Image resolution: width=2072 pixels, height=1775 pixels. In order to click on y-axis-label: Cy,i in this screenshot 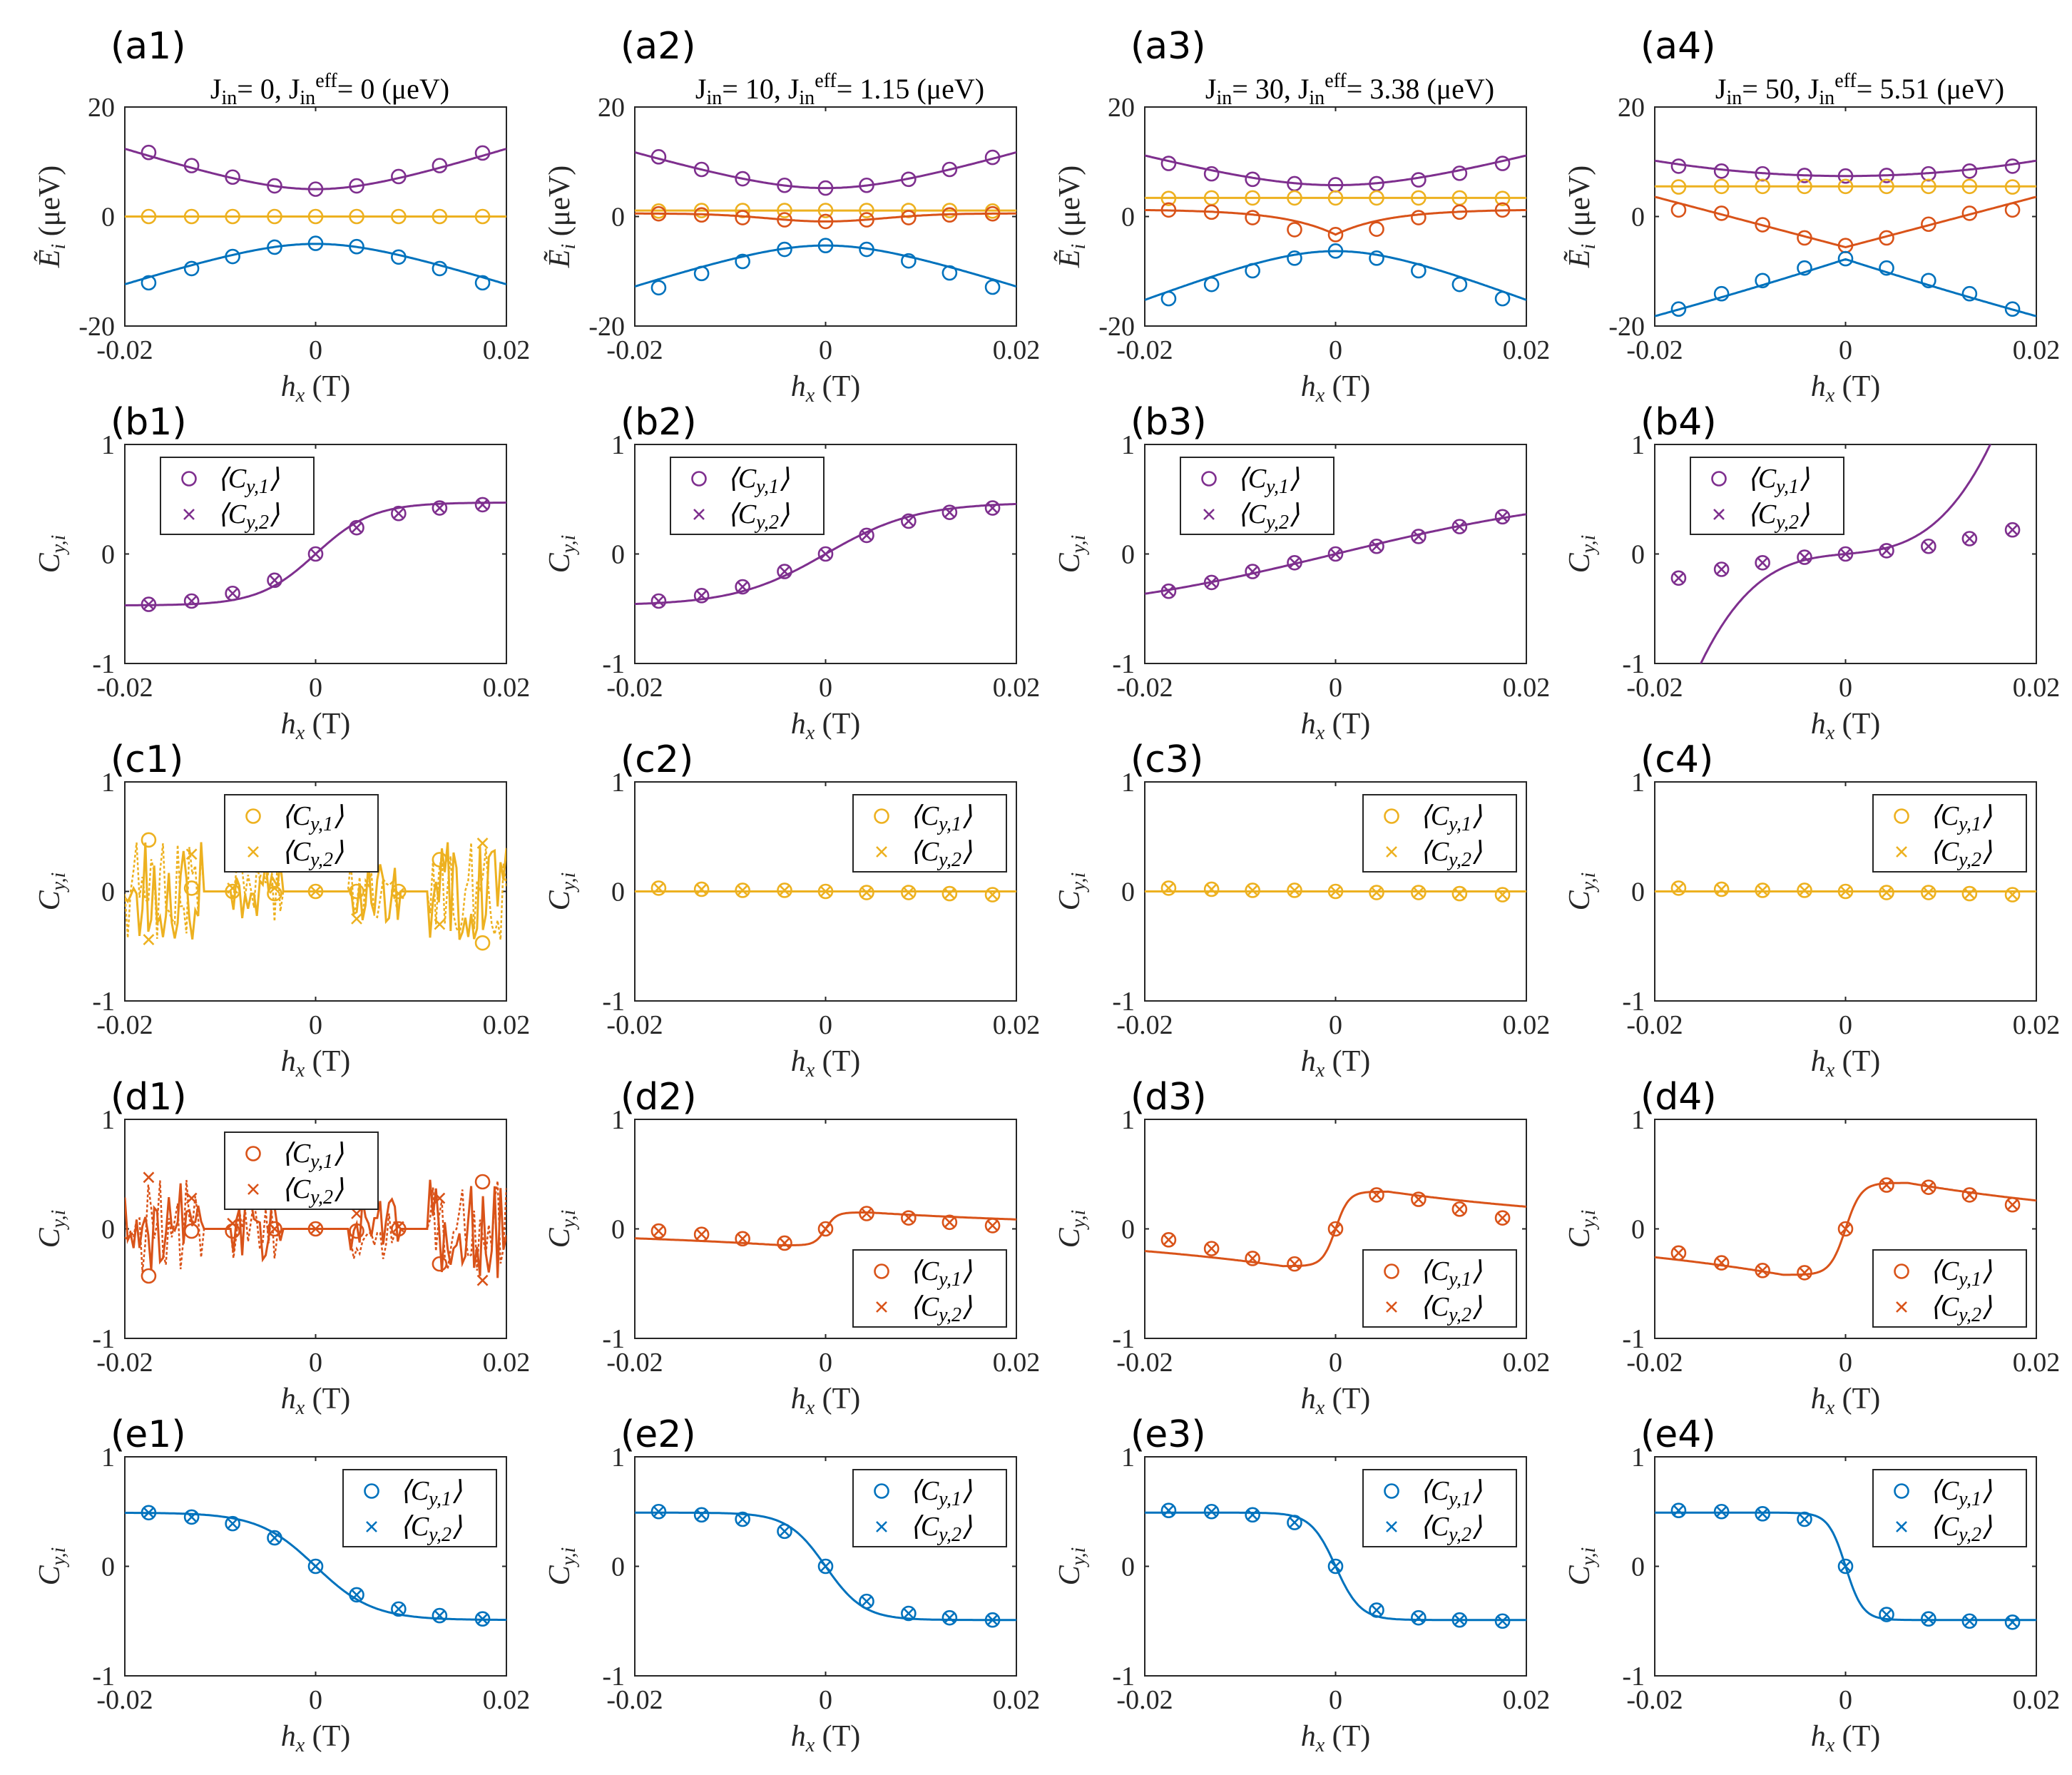, I will do `click(561, 892)`.